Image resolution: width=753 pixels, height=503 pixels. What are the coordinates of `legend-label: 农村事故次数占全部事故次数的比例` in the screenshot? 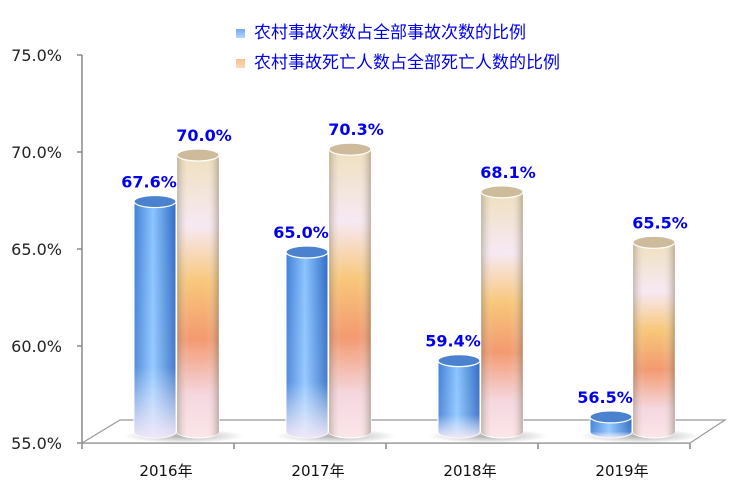 It's located at (390, 33).